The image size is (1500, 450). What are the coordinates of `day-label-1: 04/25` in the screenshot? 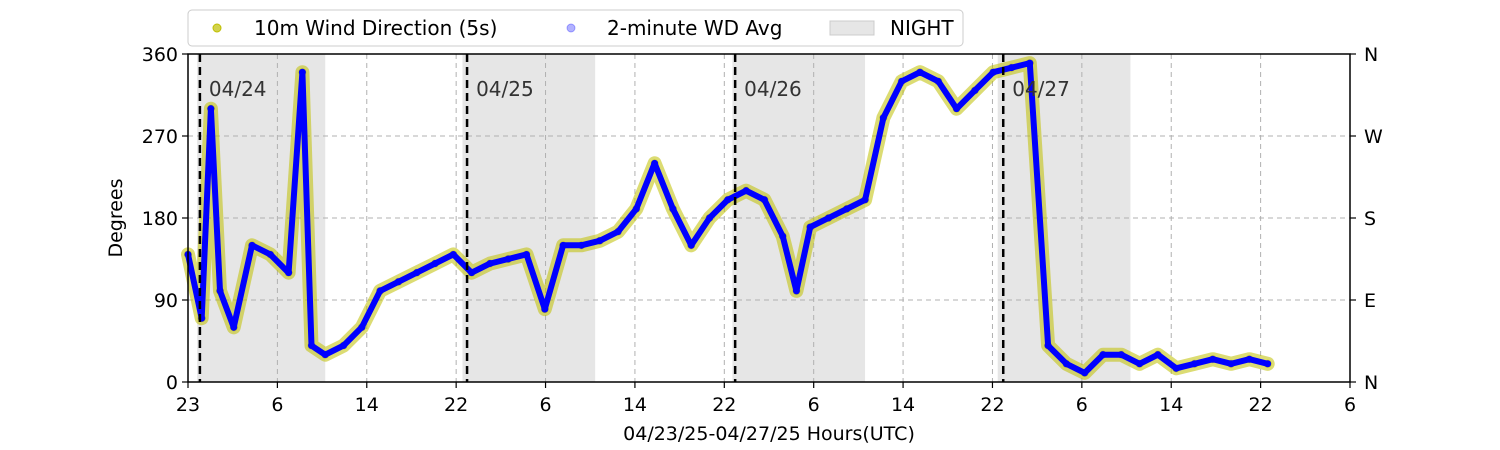 It's located at (505, 89).